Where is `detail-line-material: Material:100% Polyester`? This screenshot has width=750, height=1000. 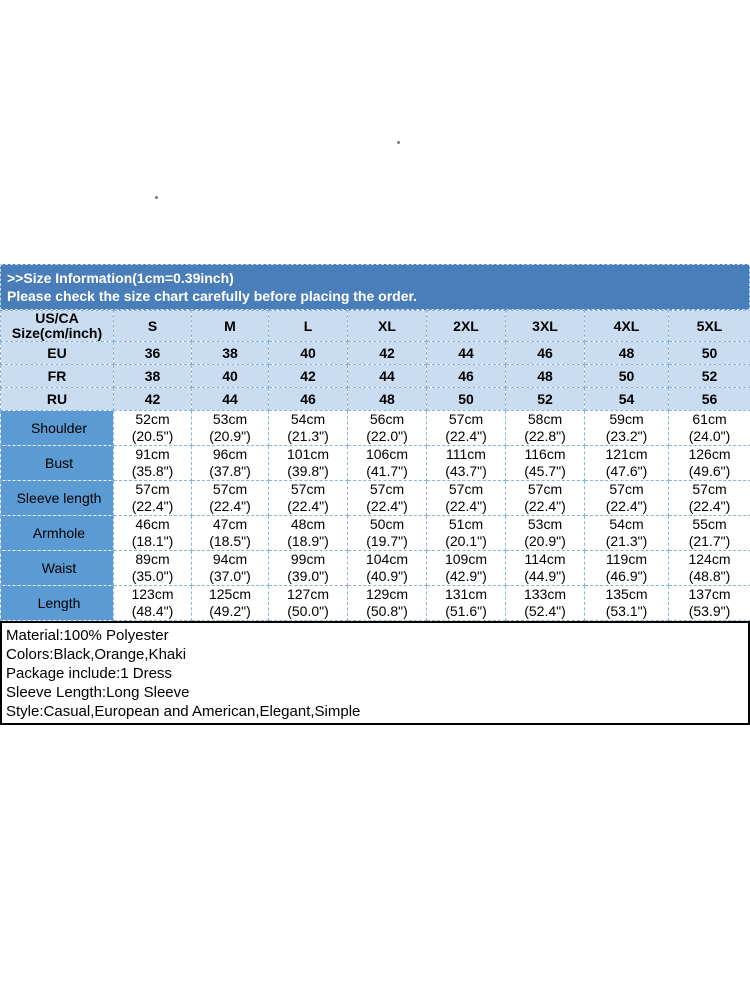
detail-line-material: Material:100% Polyester is located at coordinates (87, 635).